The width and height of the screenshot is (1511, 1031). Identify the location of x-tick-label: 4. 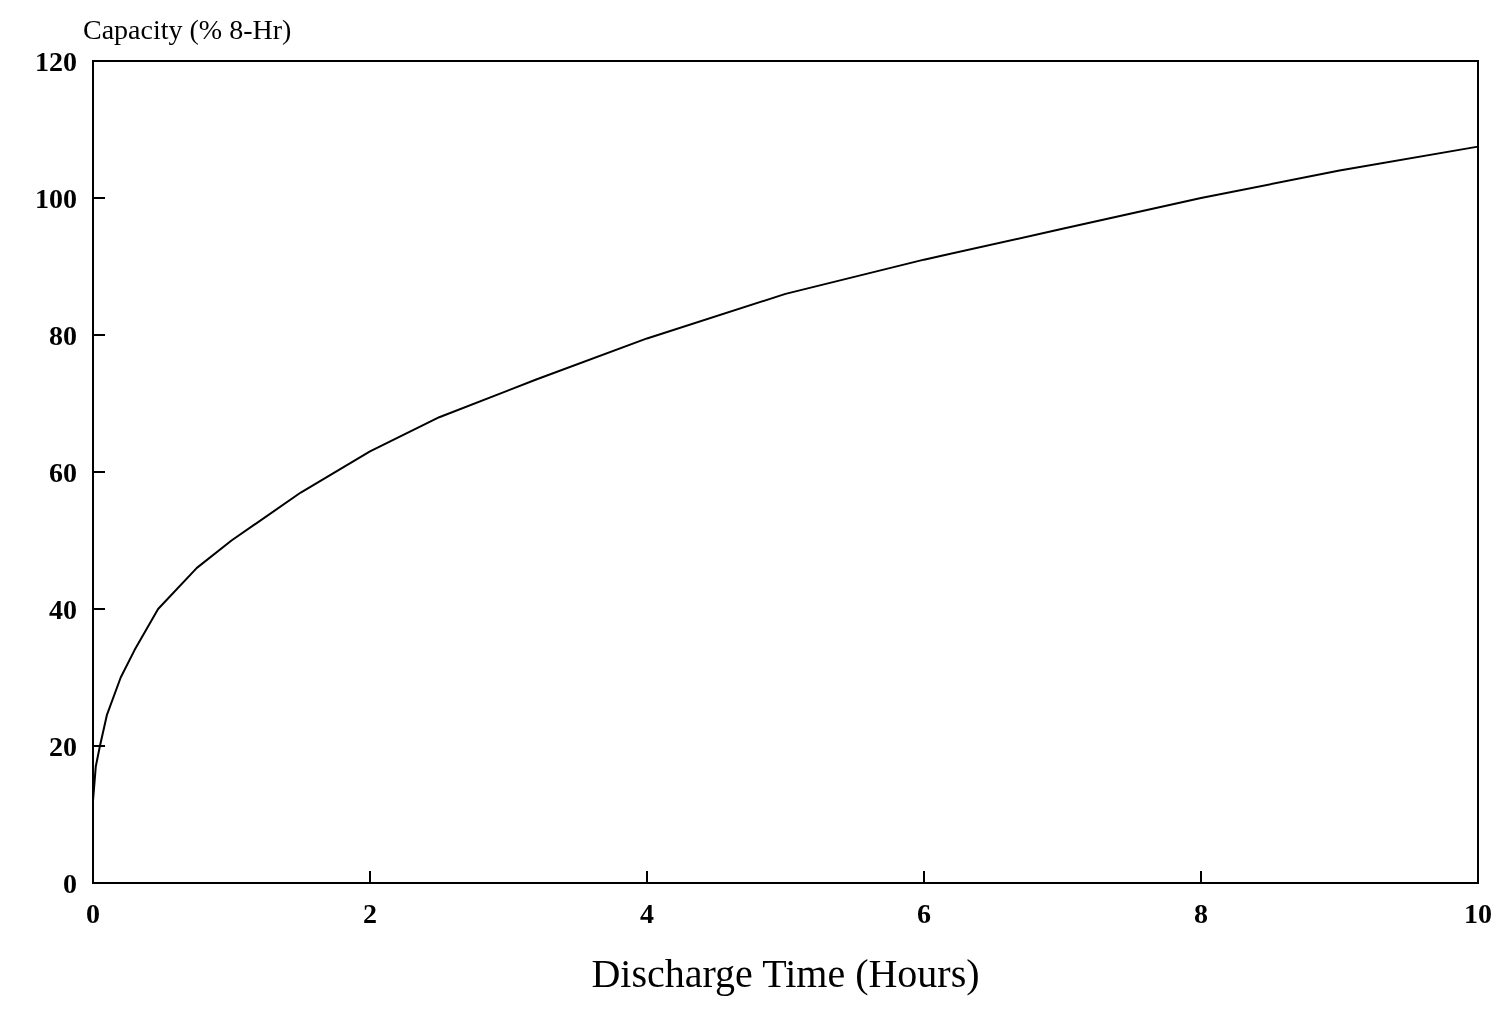
(647, 913).